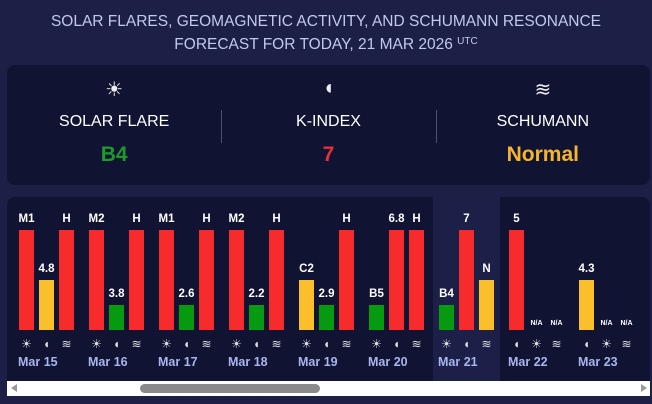  I want to click on day-group: 5 ◖ N/A ☀ N/A ≋ Mar 22, so click(538, 289).